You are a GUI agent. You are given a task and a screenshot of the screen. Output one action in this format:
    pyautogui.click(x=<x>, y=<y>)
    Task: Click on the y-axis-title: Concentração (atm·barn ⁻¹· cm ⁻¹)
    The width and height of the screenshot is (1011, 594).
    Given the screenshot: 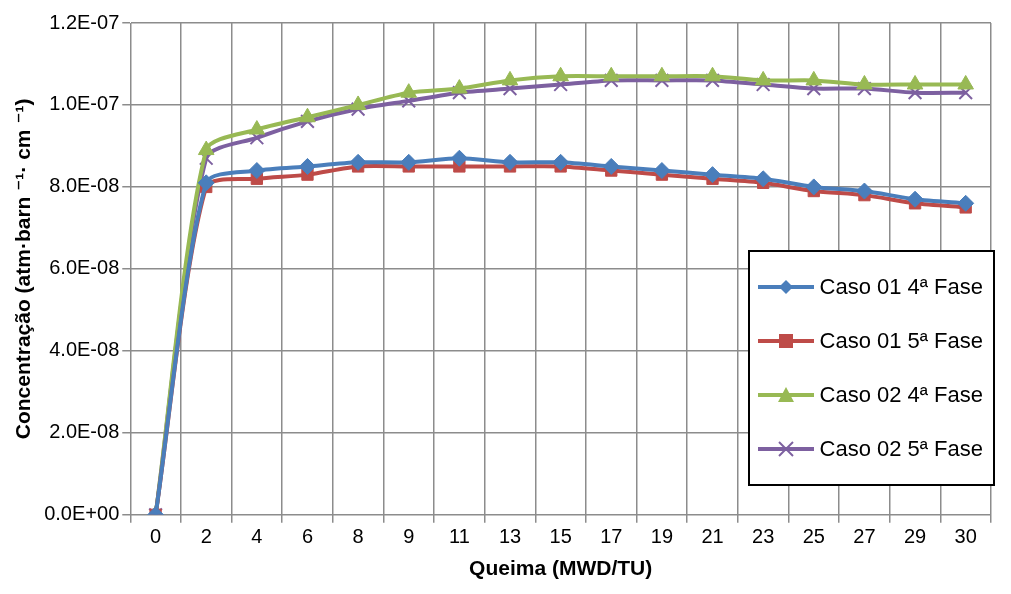 What is the action you would take?
    pyautogui.click(x=23, y=269)
    